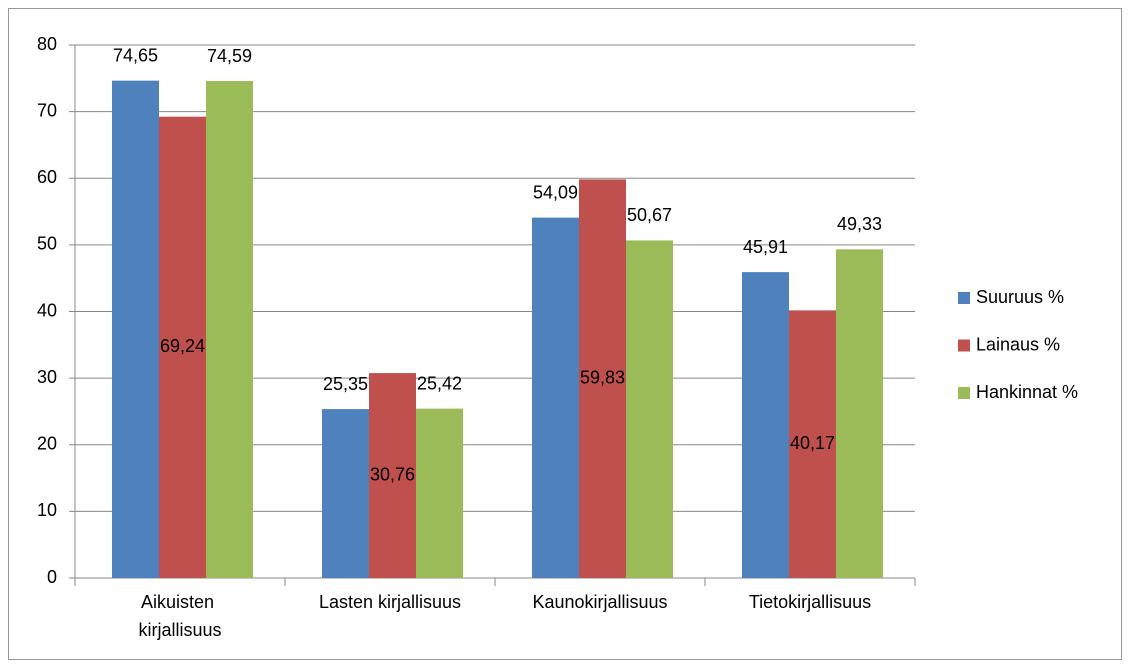  I want to click on data-label: 50,67, so click(649, 215).